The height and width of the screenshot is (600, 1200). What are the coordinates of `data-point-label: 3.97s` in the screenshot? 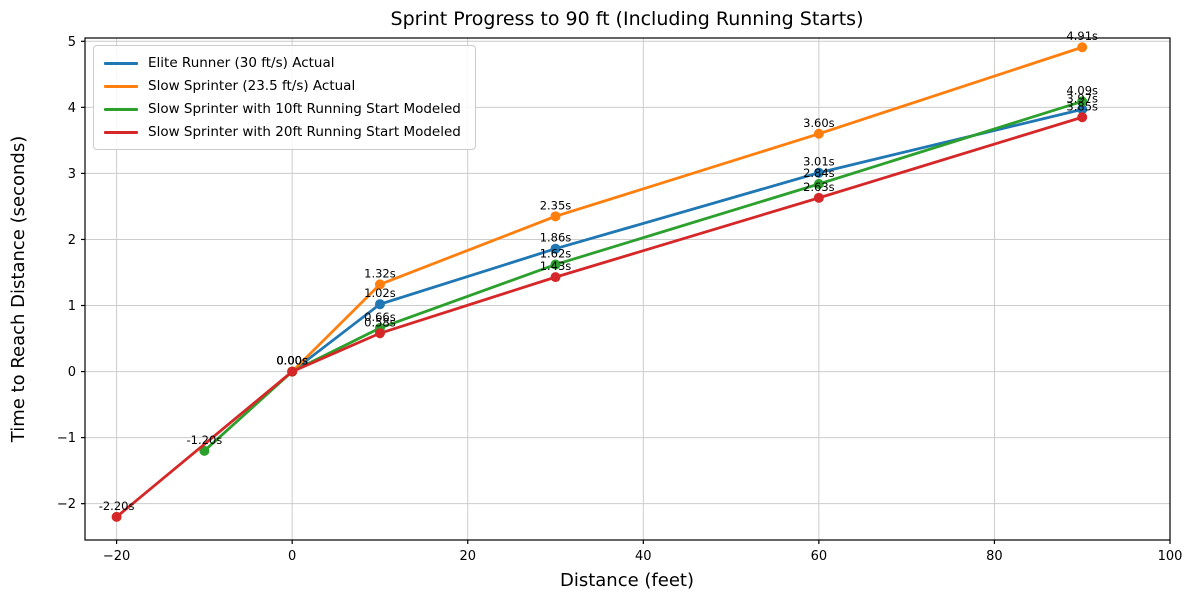 It's located at (1082, 98).